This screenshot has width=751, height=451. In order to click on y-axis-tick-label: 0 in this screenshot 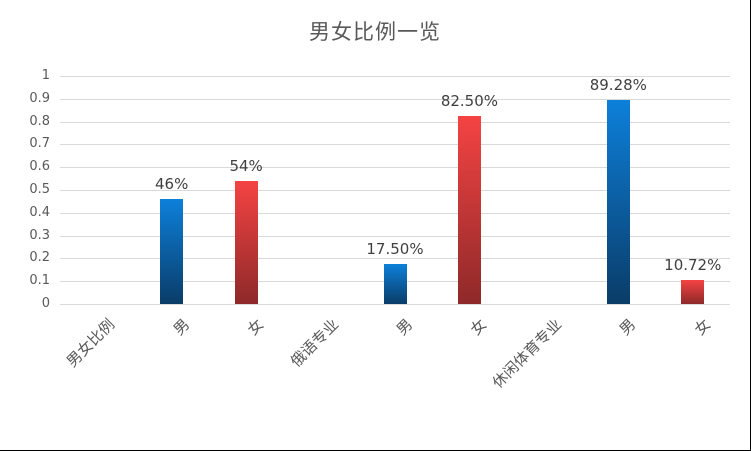, I will do `click(45, 303)`.